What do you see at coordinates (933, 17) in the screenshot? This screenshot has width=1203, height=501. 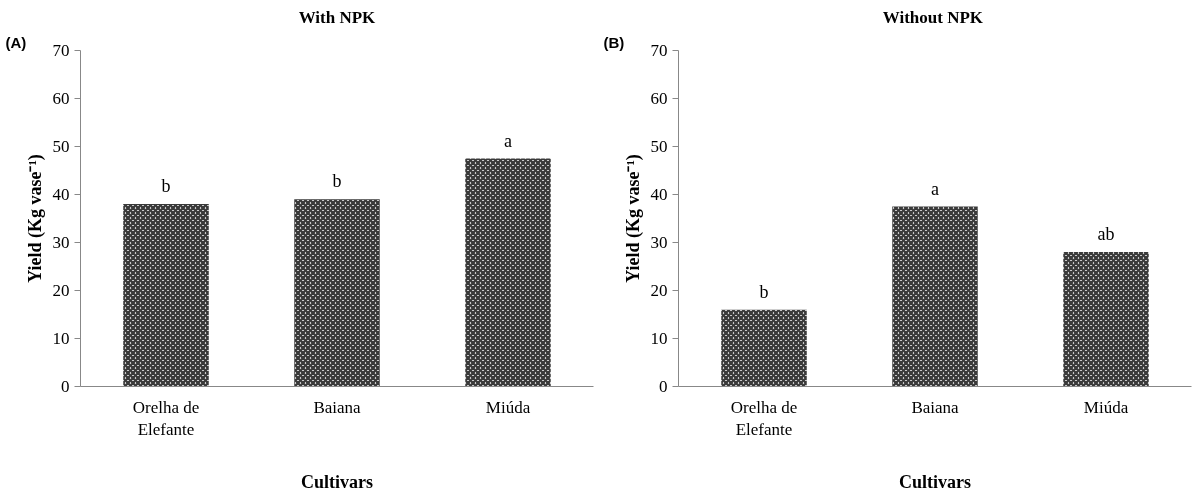 I see `chart-title: Without NPK` at bounding box center [933, 17].